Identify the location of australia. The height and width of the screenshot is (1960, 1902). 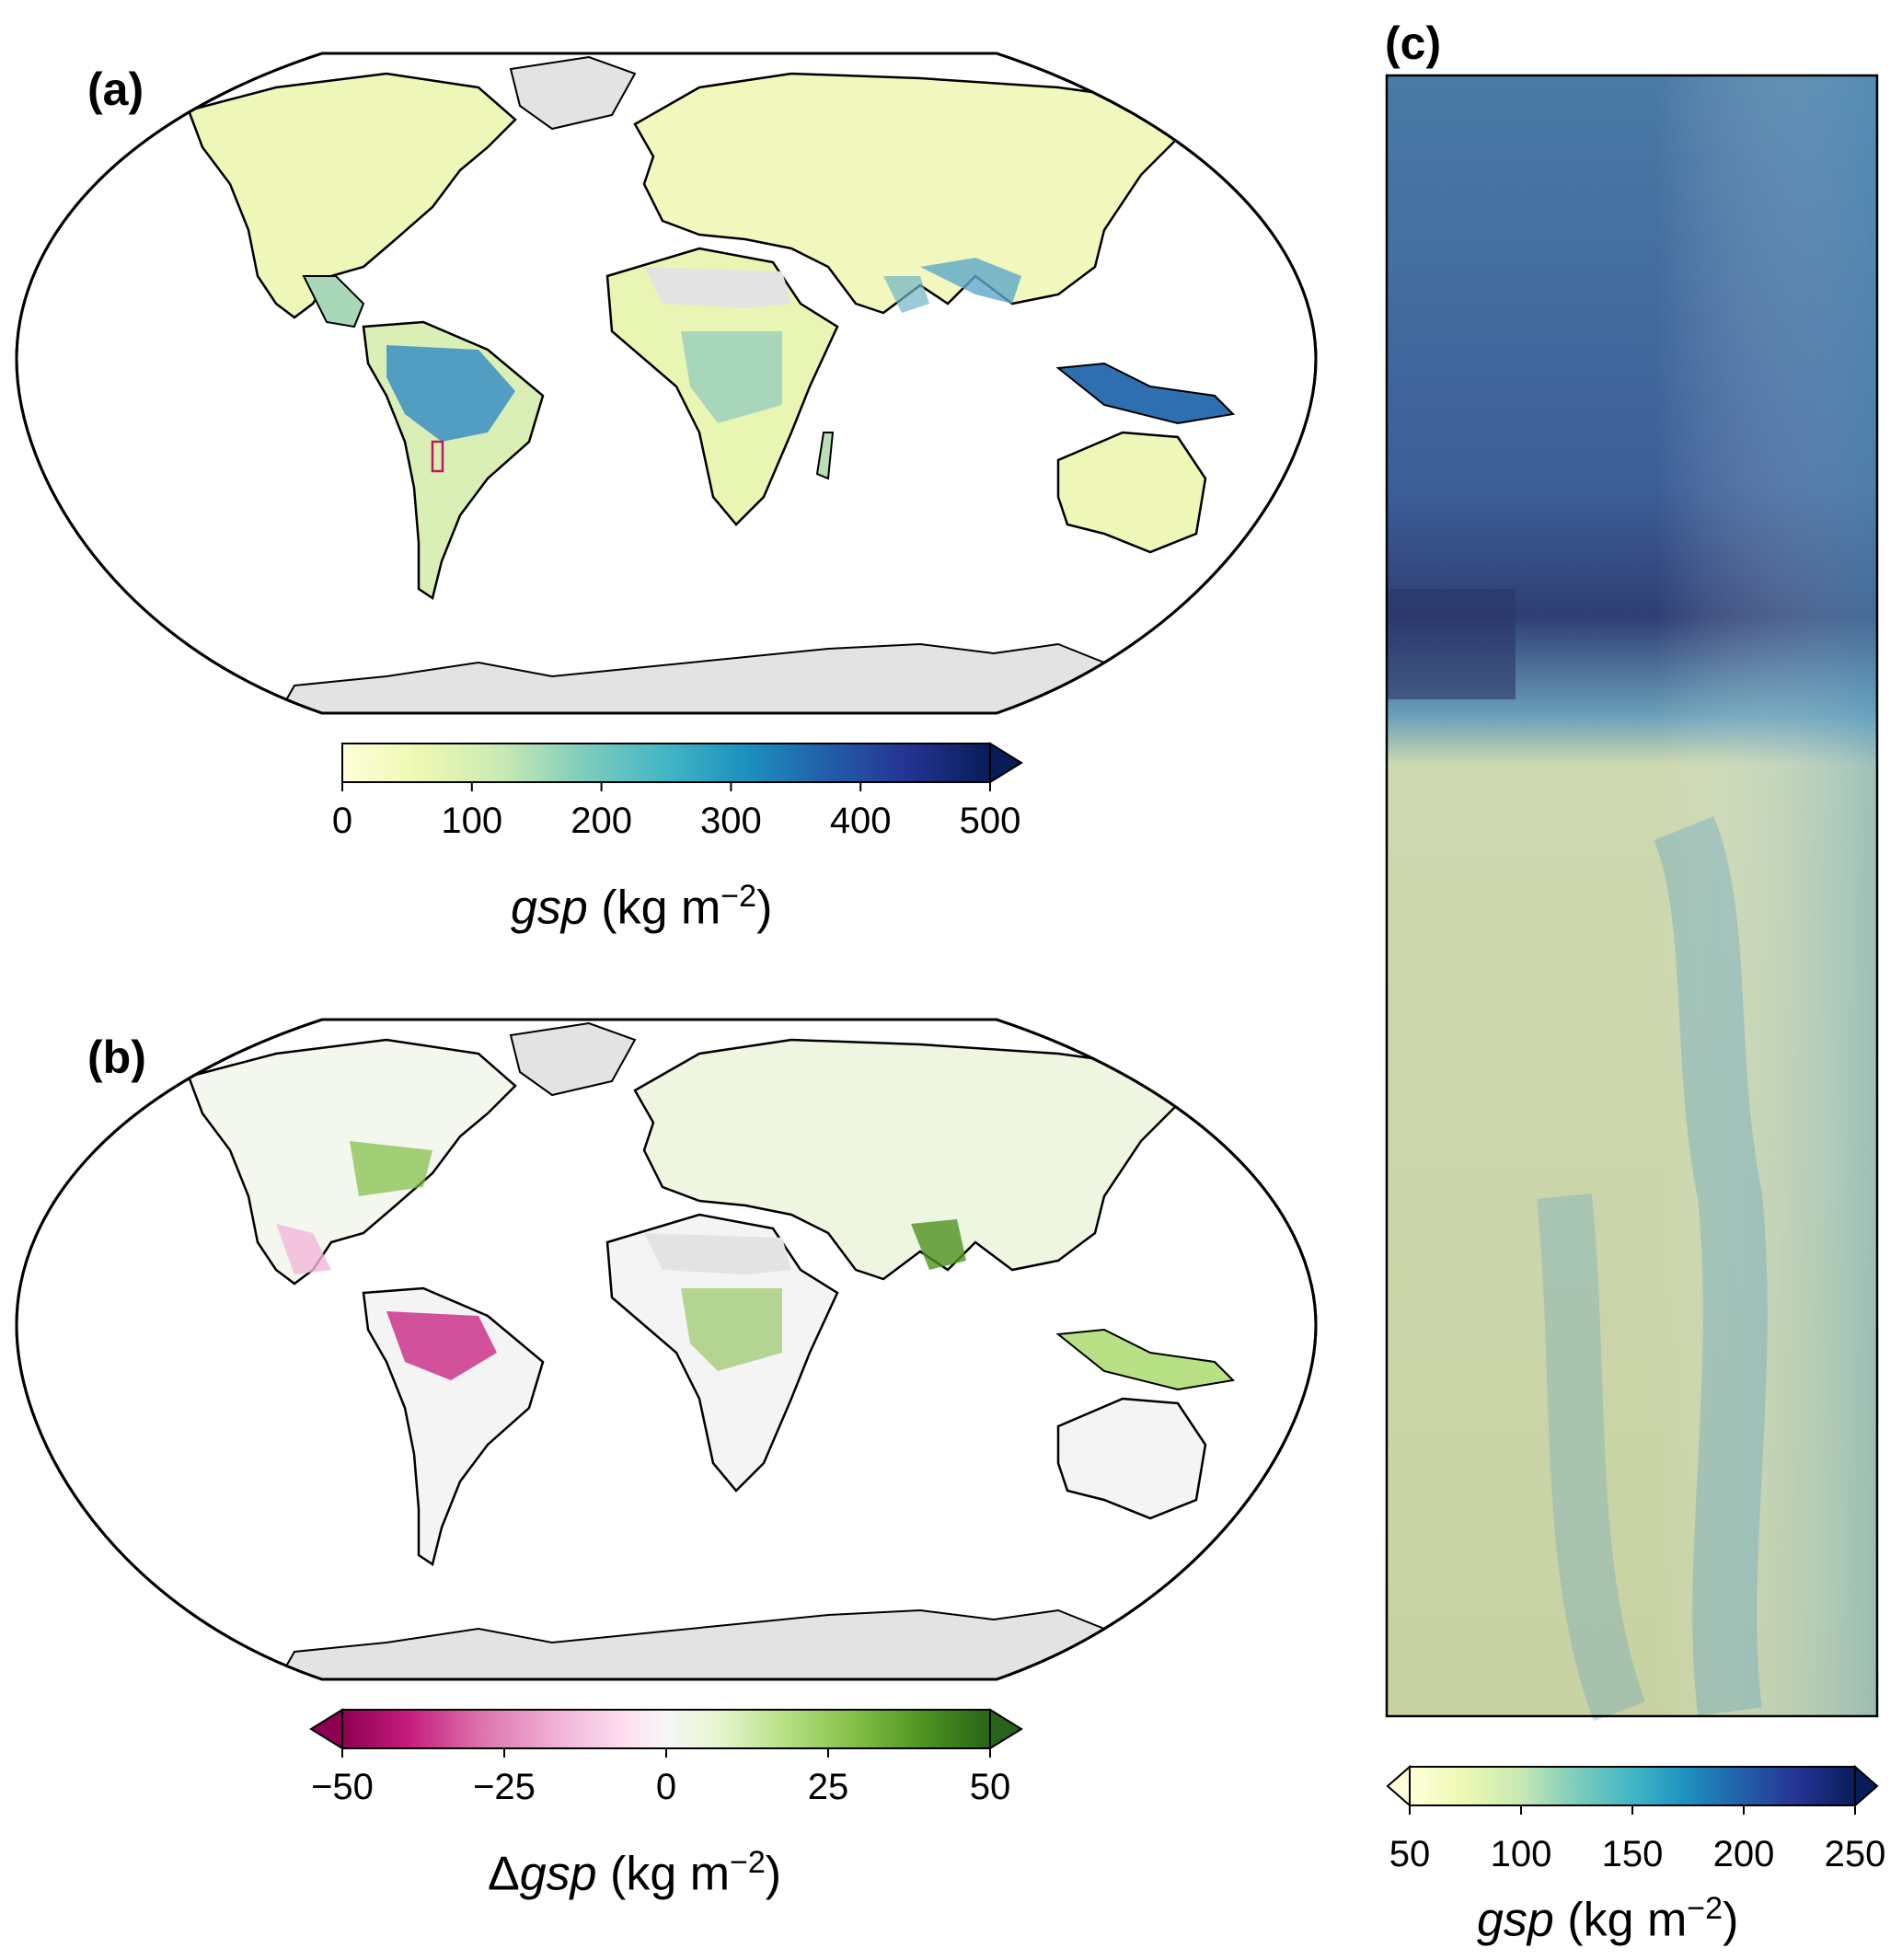
(1131, 492).